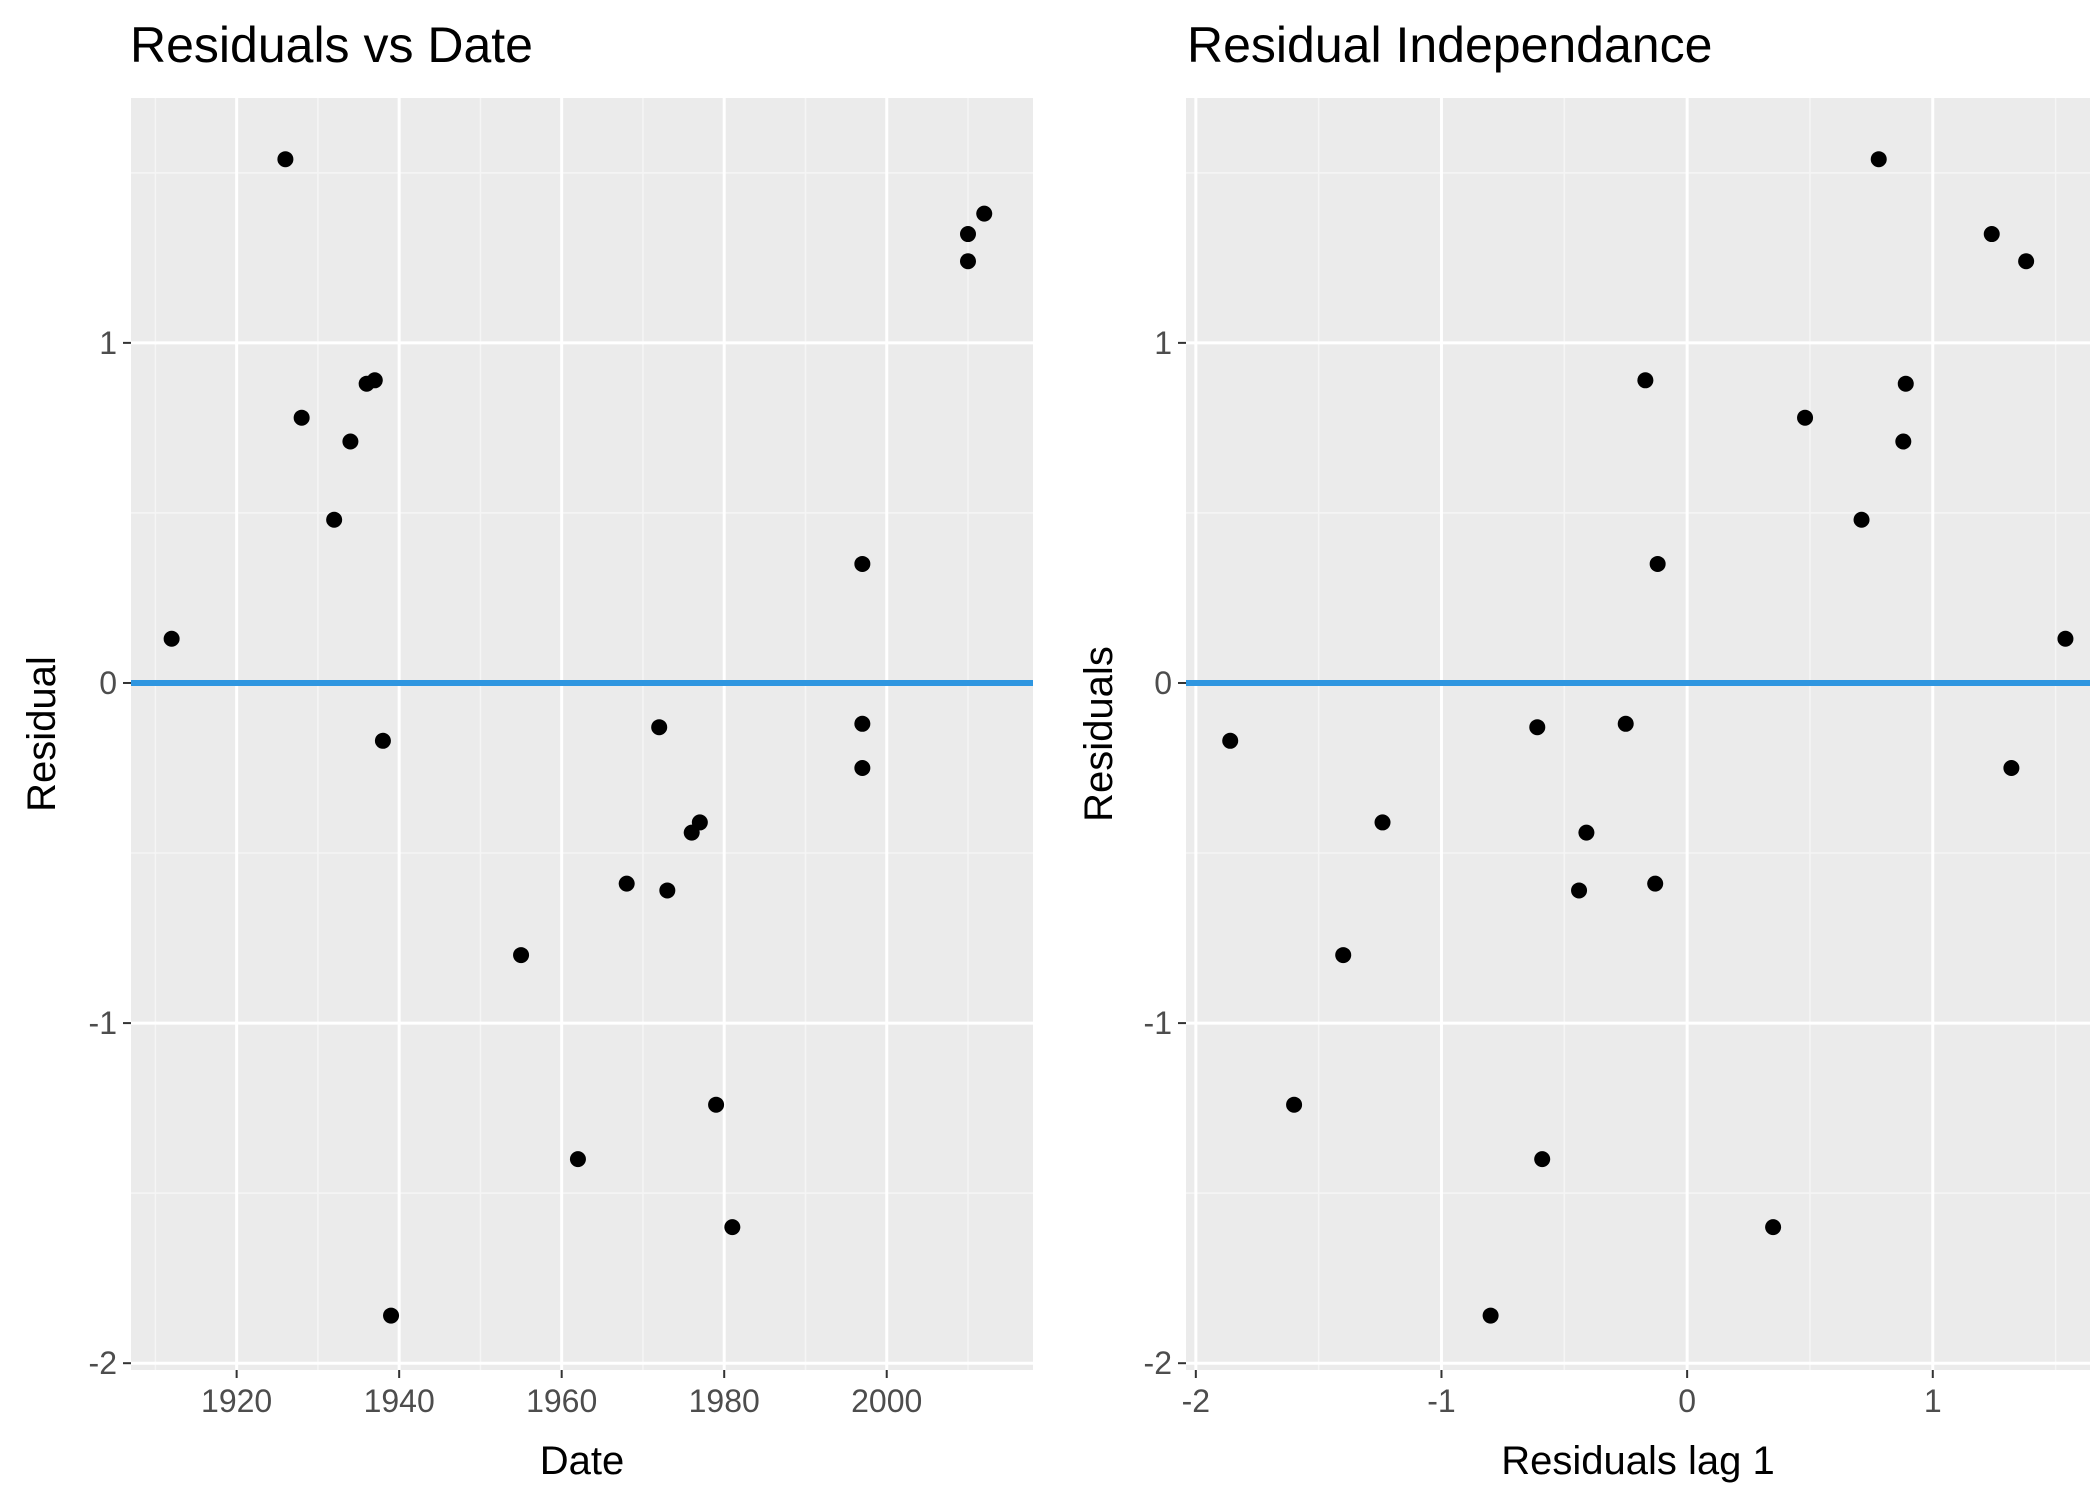 This screenshot has height=1500, width=2100. What do you see at coordinates (1099, 734) in the screenshot?
I see `y-axis-title: Residuals` at bounding box center [1099, 734].